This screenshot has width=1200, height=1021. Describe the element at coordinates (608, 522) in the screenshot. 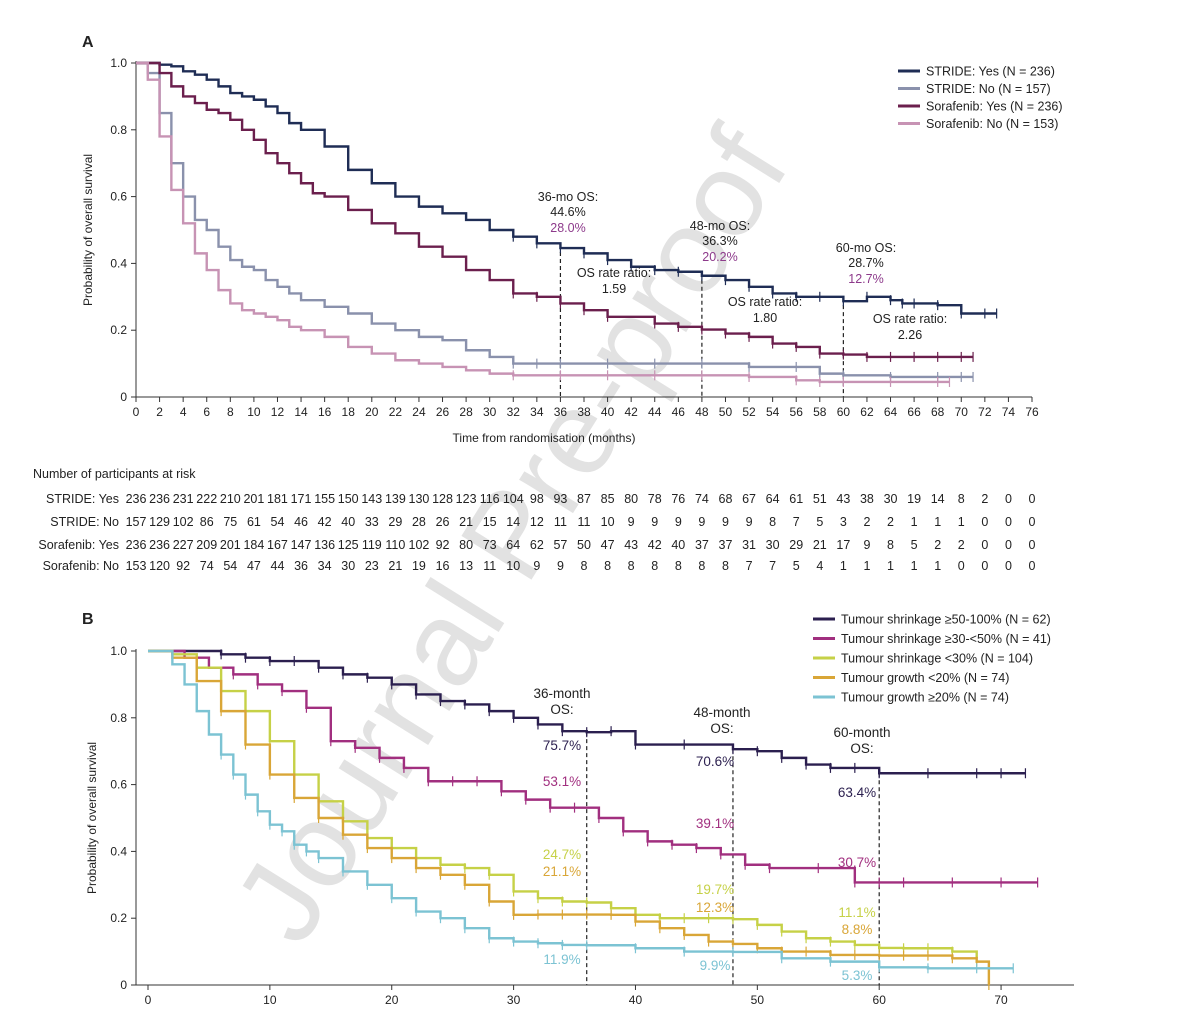

I see `risk-cell: 10` at that location.